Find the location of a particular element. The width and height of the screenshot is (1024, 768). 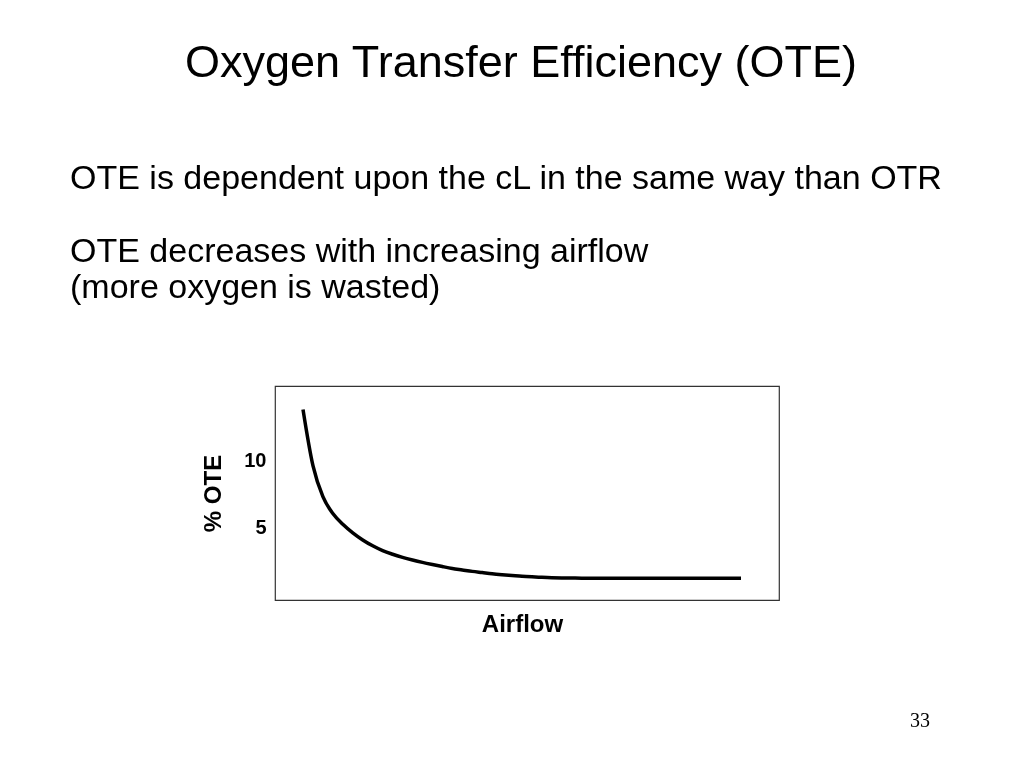

line-series is located at coordinates (522, 494).